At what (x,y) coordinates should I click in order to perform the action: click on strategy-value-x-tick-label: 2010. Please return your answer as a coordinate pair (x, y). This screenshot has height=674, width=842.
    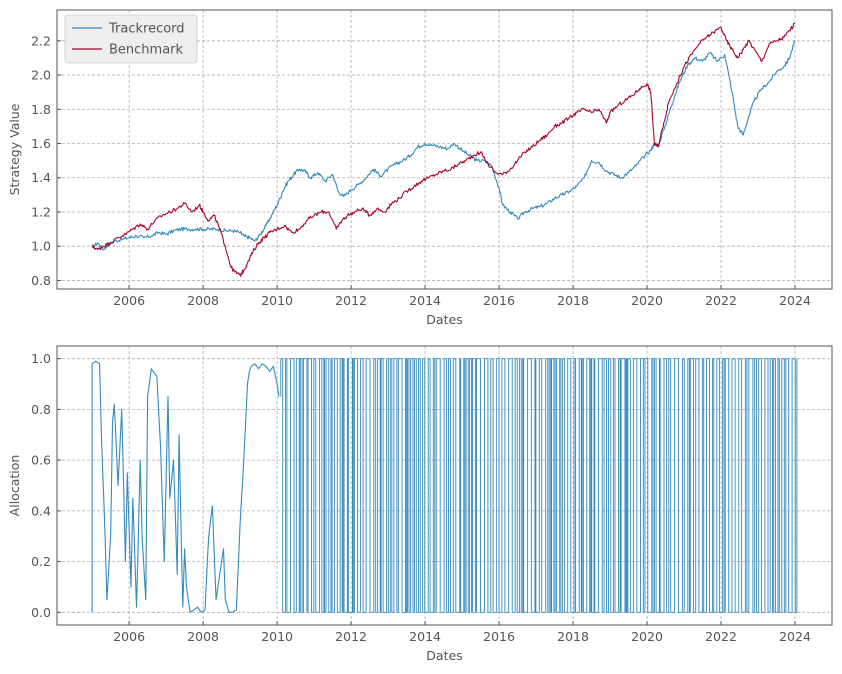
    Looking at the image, I should click on (277, 300).